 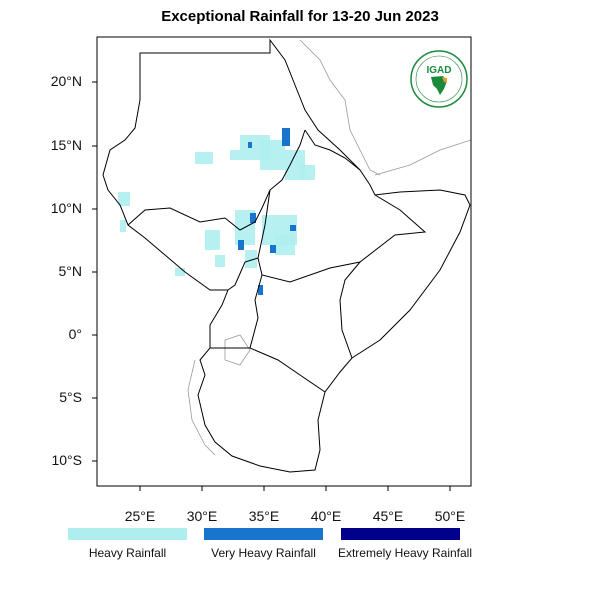 I want to click on lat-label: 20°N, so click(x=66, y=81).